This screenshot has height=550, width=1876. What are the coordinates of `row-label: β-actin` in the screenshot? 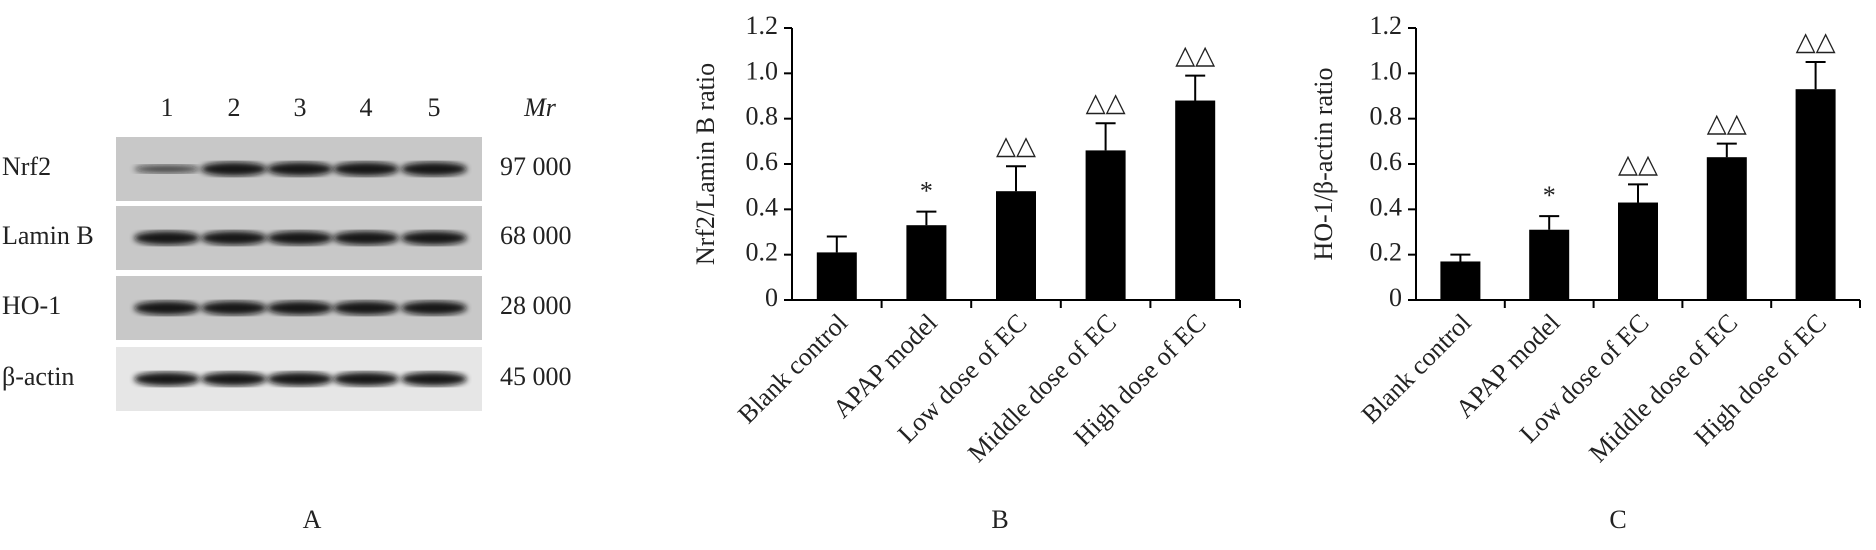 It's located at (38, 376).